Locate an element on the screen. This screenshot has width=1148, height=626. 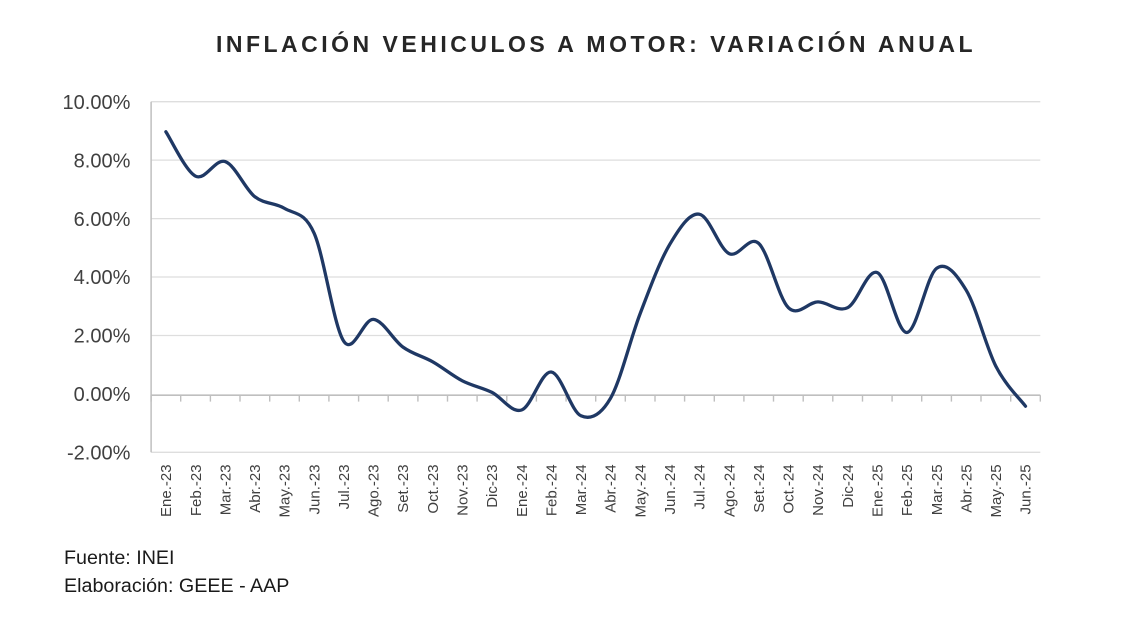
svg-text: Nov.-23 is located at coordinates (463, 489).